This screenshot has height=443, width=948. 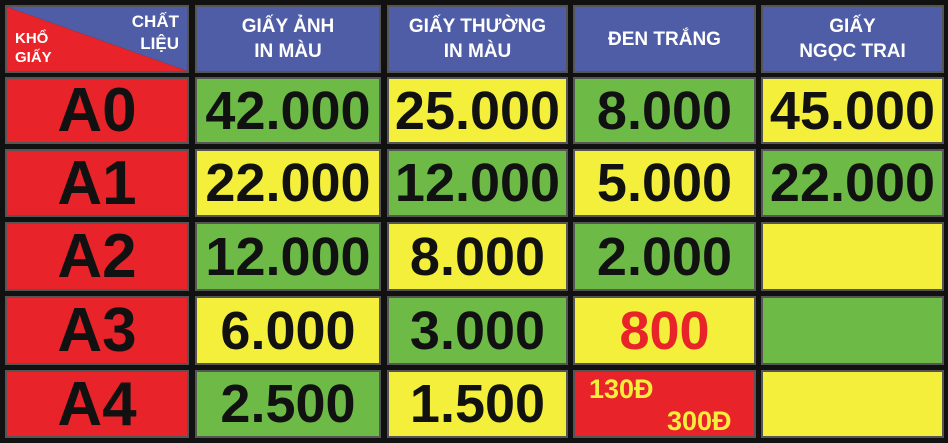 I want to click on price-cell: 800, so click(x=664, y=330).